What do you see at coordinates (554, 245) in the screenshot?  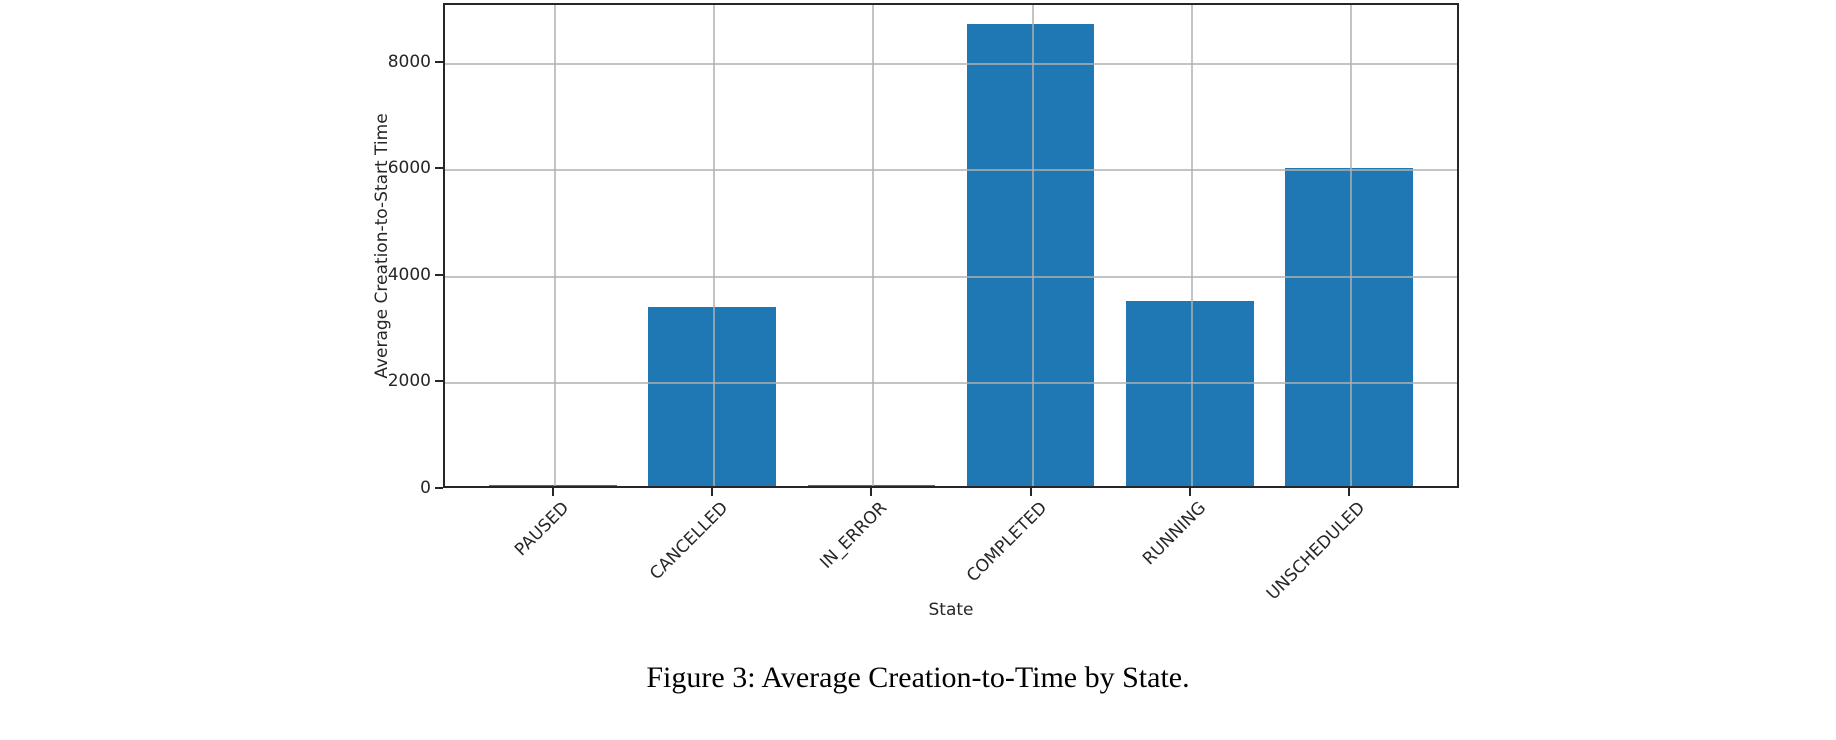 I see `v-gridline-paused` at bounding box center [554, 245].